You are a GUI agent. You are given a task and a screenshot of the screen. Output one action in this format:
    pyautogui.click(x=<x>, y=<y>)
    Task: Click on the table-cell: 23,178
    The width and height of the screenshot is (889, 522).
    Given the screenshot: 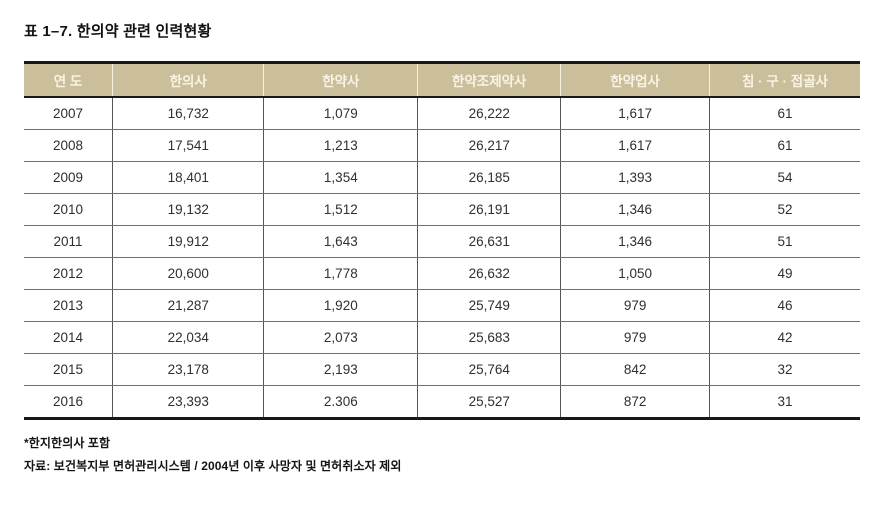 What is the action you would take?
    pyautogui.click(x=188, y=369)
    